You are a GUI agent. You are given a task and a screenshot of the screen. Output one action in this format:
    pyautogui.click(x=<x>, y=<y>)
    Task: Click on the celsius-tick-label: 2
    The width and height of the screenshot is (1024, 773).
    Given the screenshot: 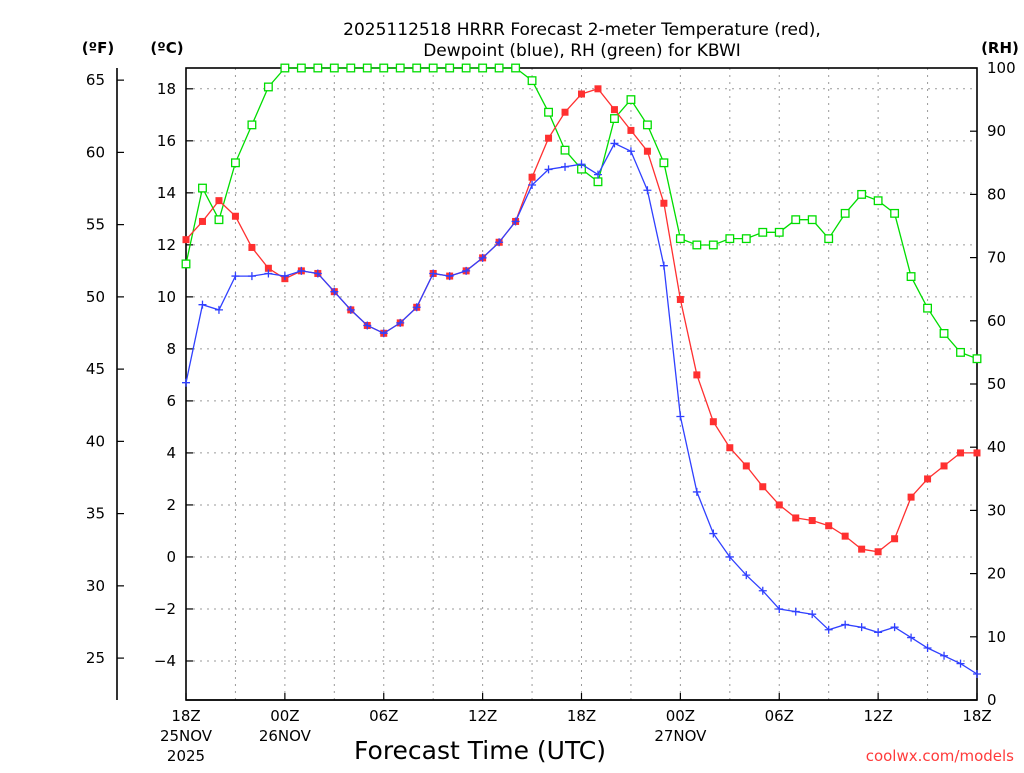 What is the action you would take?
    pyautogui.click(x=171, y=505)
    